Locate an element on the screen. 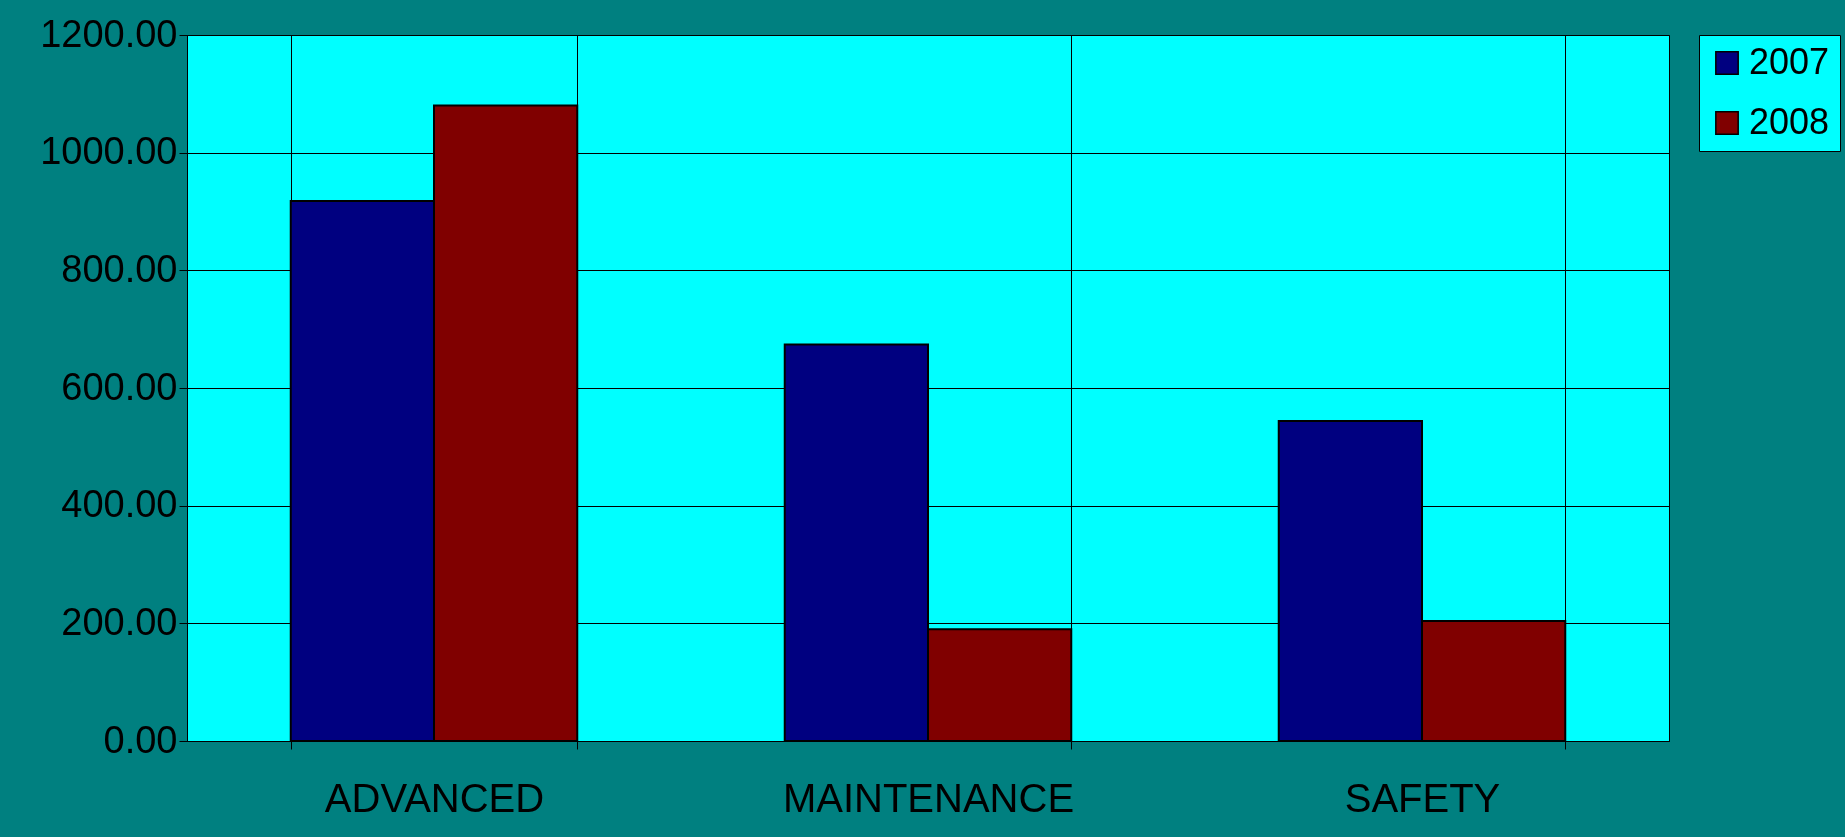 This screenshot has width=1845, height=837. legend-label: 2008 is located at coordinates (1789, 121).